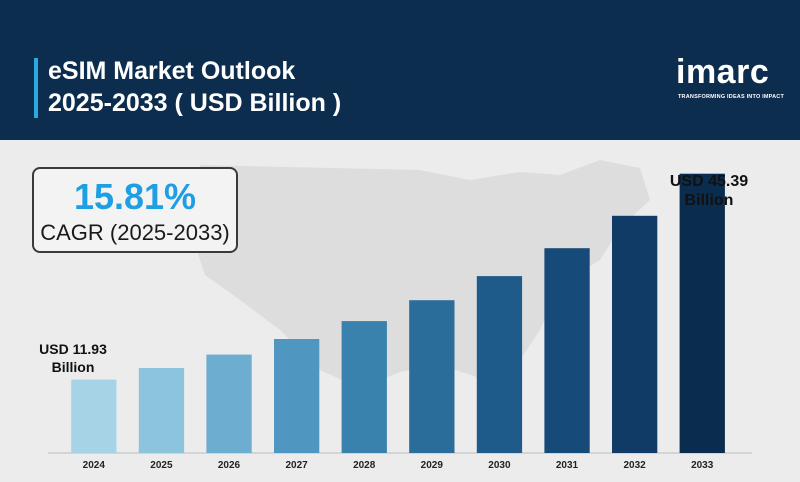 This screenshot has height=482, width=800. What do you see at coordinates (36, 88) in the screenshot?
I see `title-accent-bar` at bounding box center [36, 88].